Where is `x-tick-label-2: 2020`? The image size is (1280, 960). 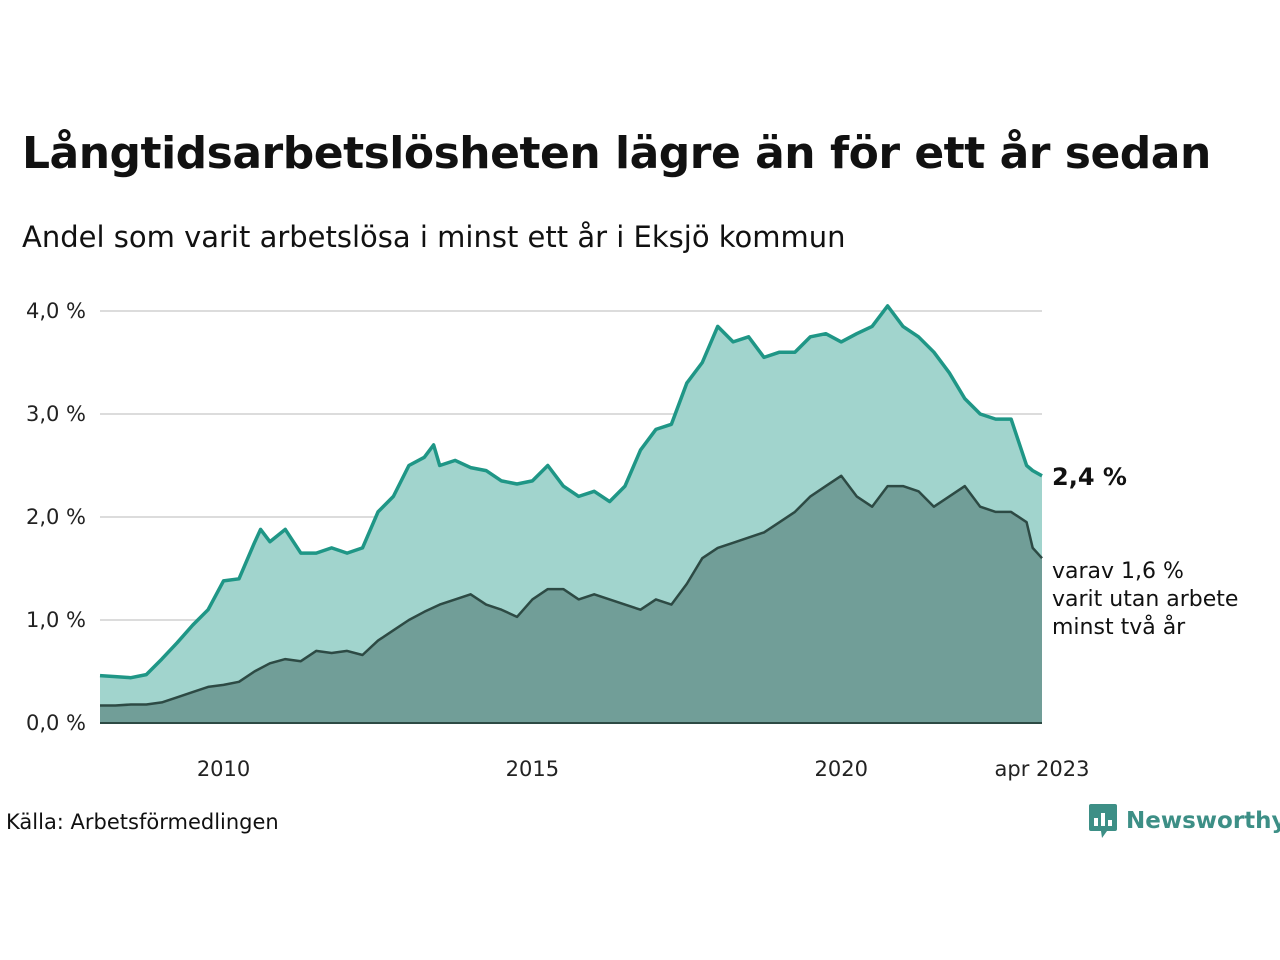 x-tick-label-2: 2020 is located at coordinates (841, 769).